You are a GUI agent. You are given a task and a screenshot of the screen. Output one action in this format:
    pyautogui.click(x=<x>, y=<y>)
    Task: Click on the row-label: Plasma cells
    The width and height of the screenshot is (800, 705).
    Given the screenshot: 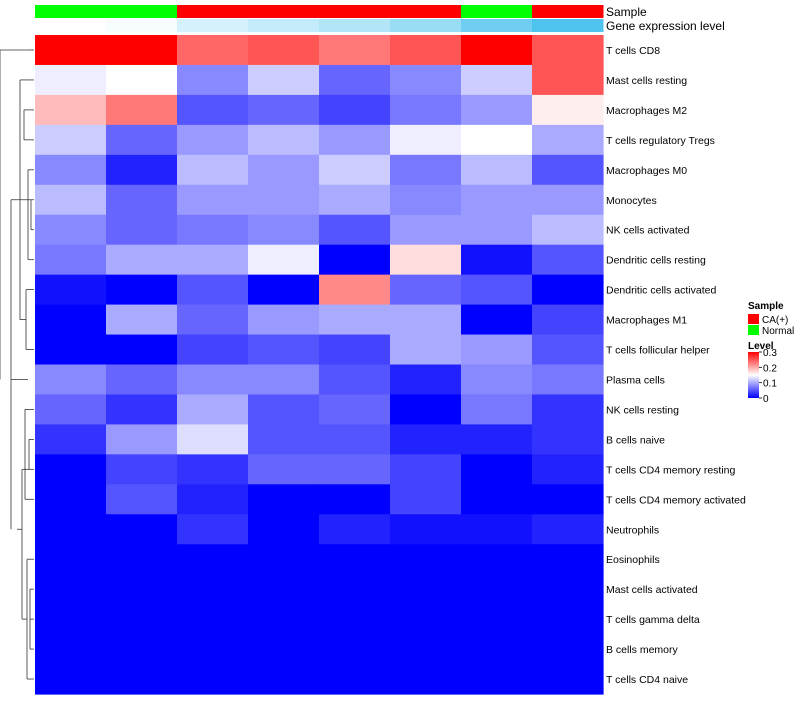 What is the action you would take?
    pyautogui.click(x=635, y=380)
    